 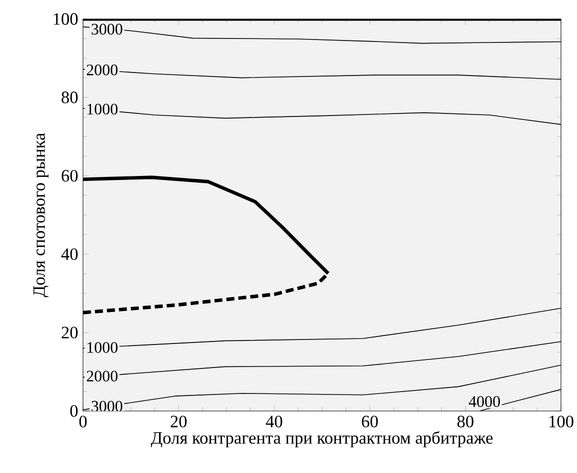 What do you see at coordinates (66, 19) in the screenshot?
I see `y-tick-label: 100` at bounding box center [66, 19].